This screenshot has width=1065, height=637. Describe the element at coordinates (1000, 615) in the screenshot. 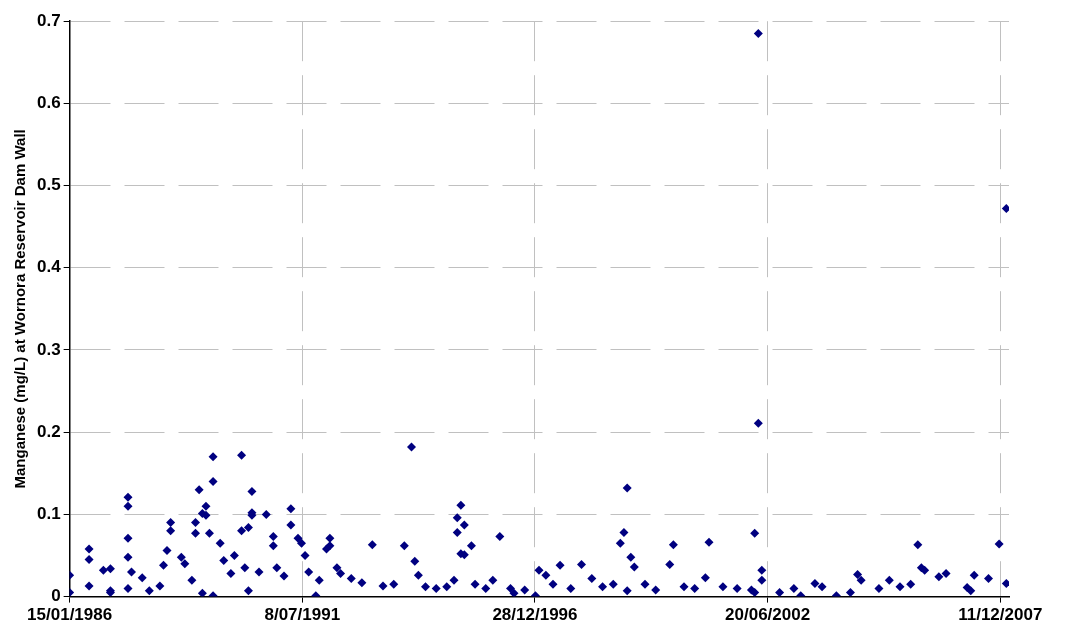

I see `x-tick-label: 11/12/2007` at that location.